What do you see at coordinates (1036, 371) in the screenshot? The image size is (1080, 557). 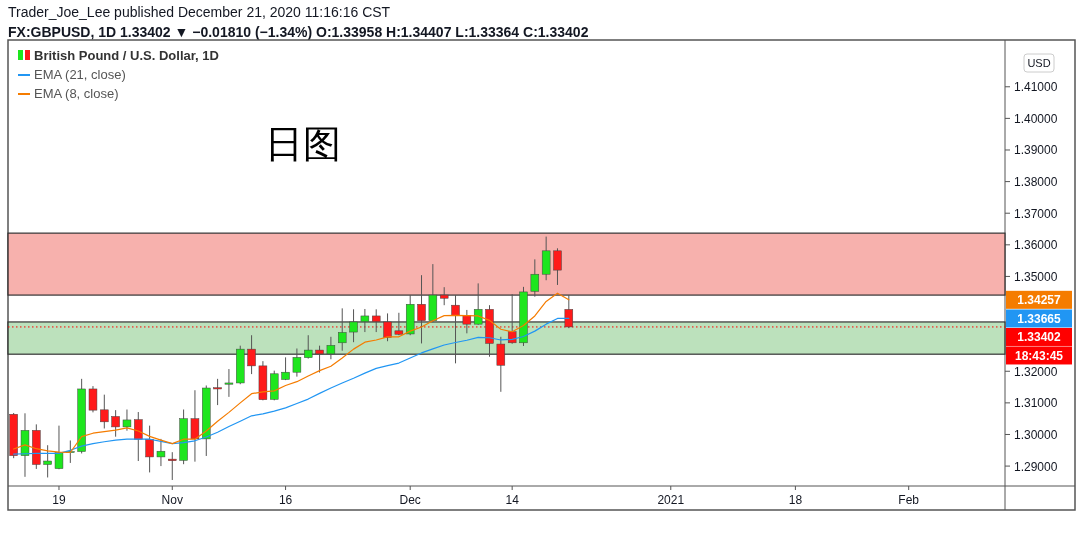 I see `y-tick-label: 1.32000` at bounding box center [1036, 371].